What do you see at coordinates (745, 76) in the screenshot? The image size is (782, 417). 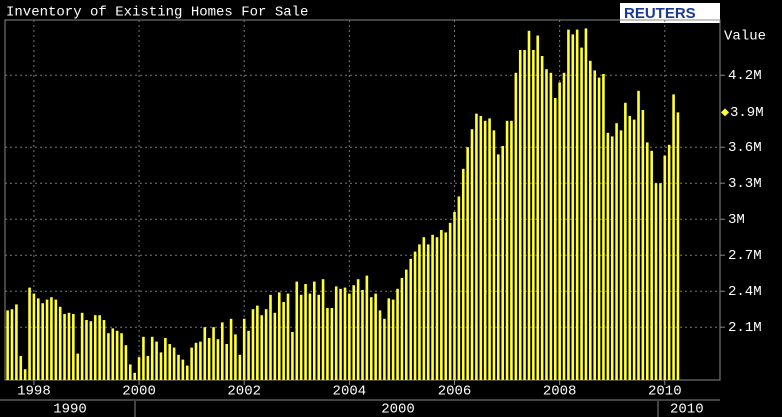 I see `y-tick-label: 4.2M` at bounding box center [745, 76].